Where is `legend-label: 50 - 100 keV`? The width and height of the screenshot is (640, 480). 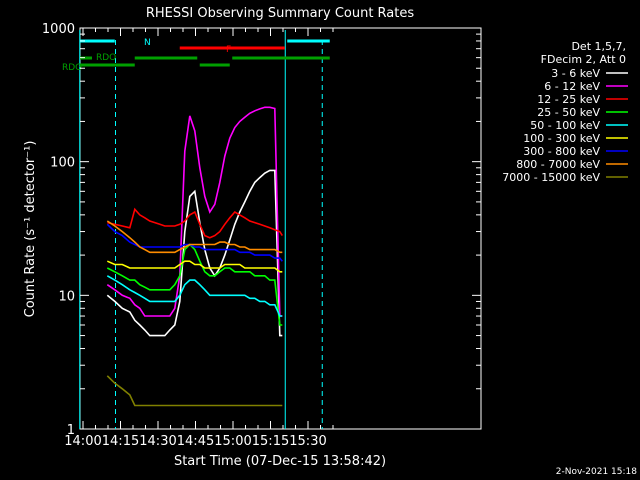 legend-label: 50 - 100 keV is located at coordinates (565, 125).